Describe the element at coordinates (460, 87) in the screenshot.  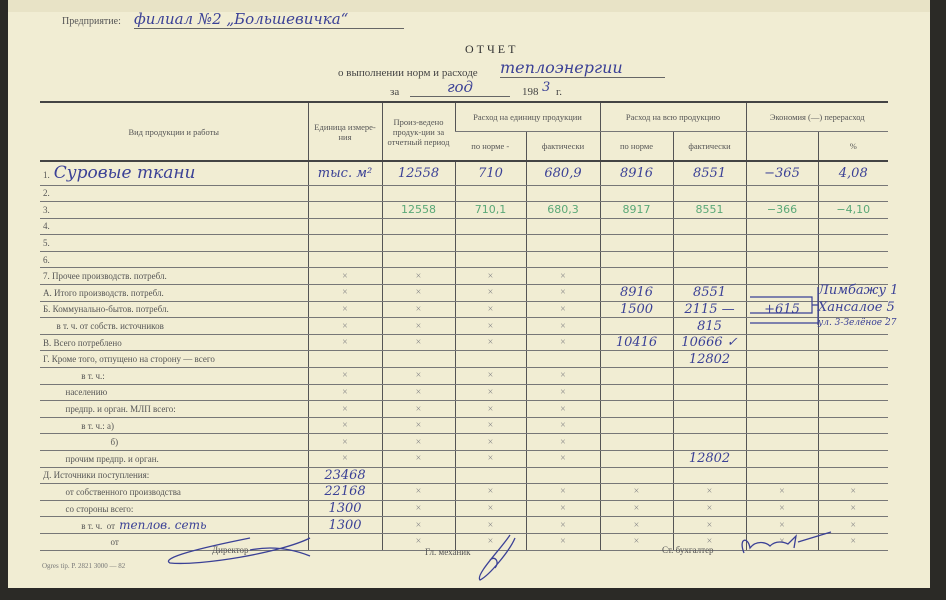
I see `period-value: год` at that location.